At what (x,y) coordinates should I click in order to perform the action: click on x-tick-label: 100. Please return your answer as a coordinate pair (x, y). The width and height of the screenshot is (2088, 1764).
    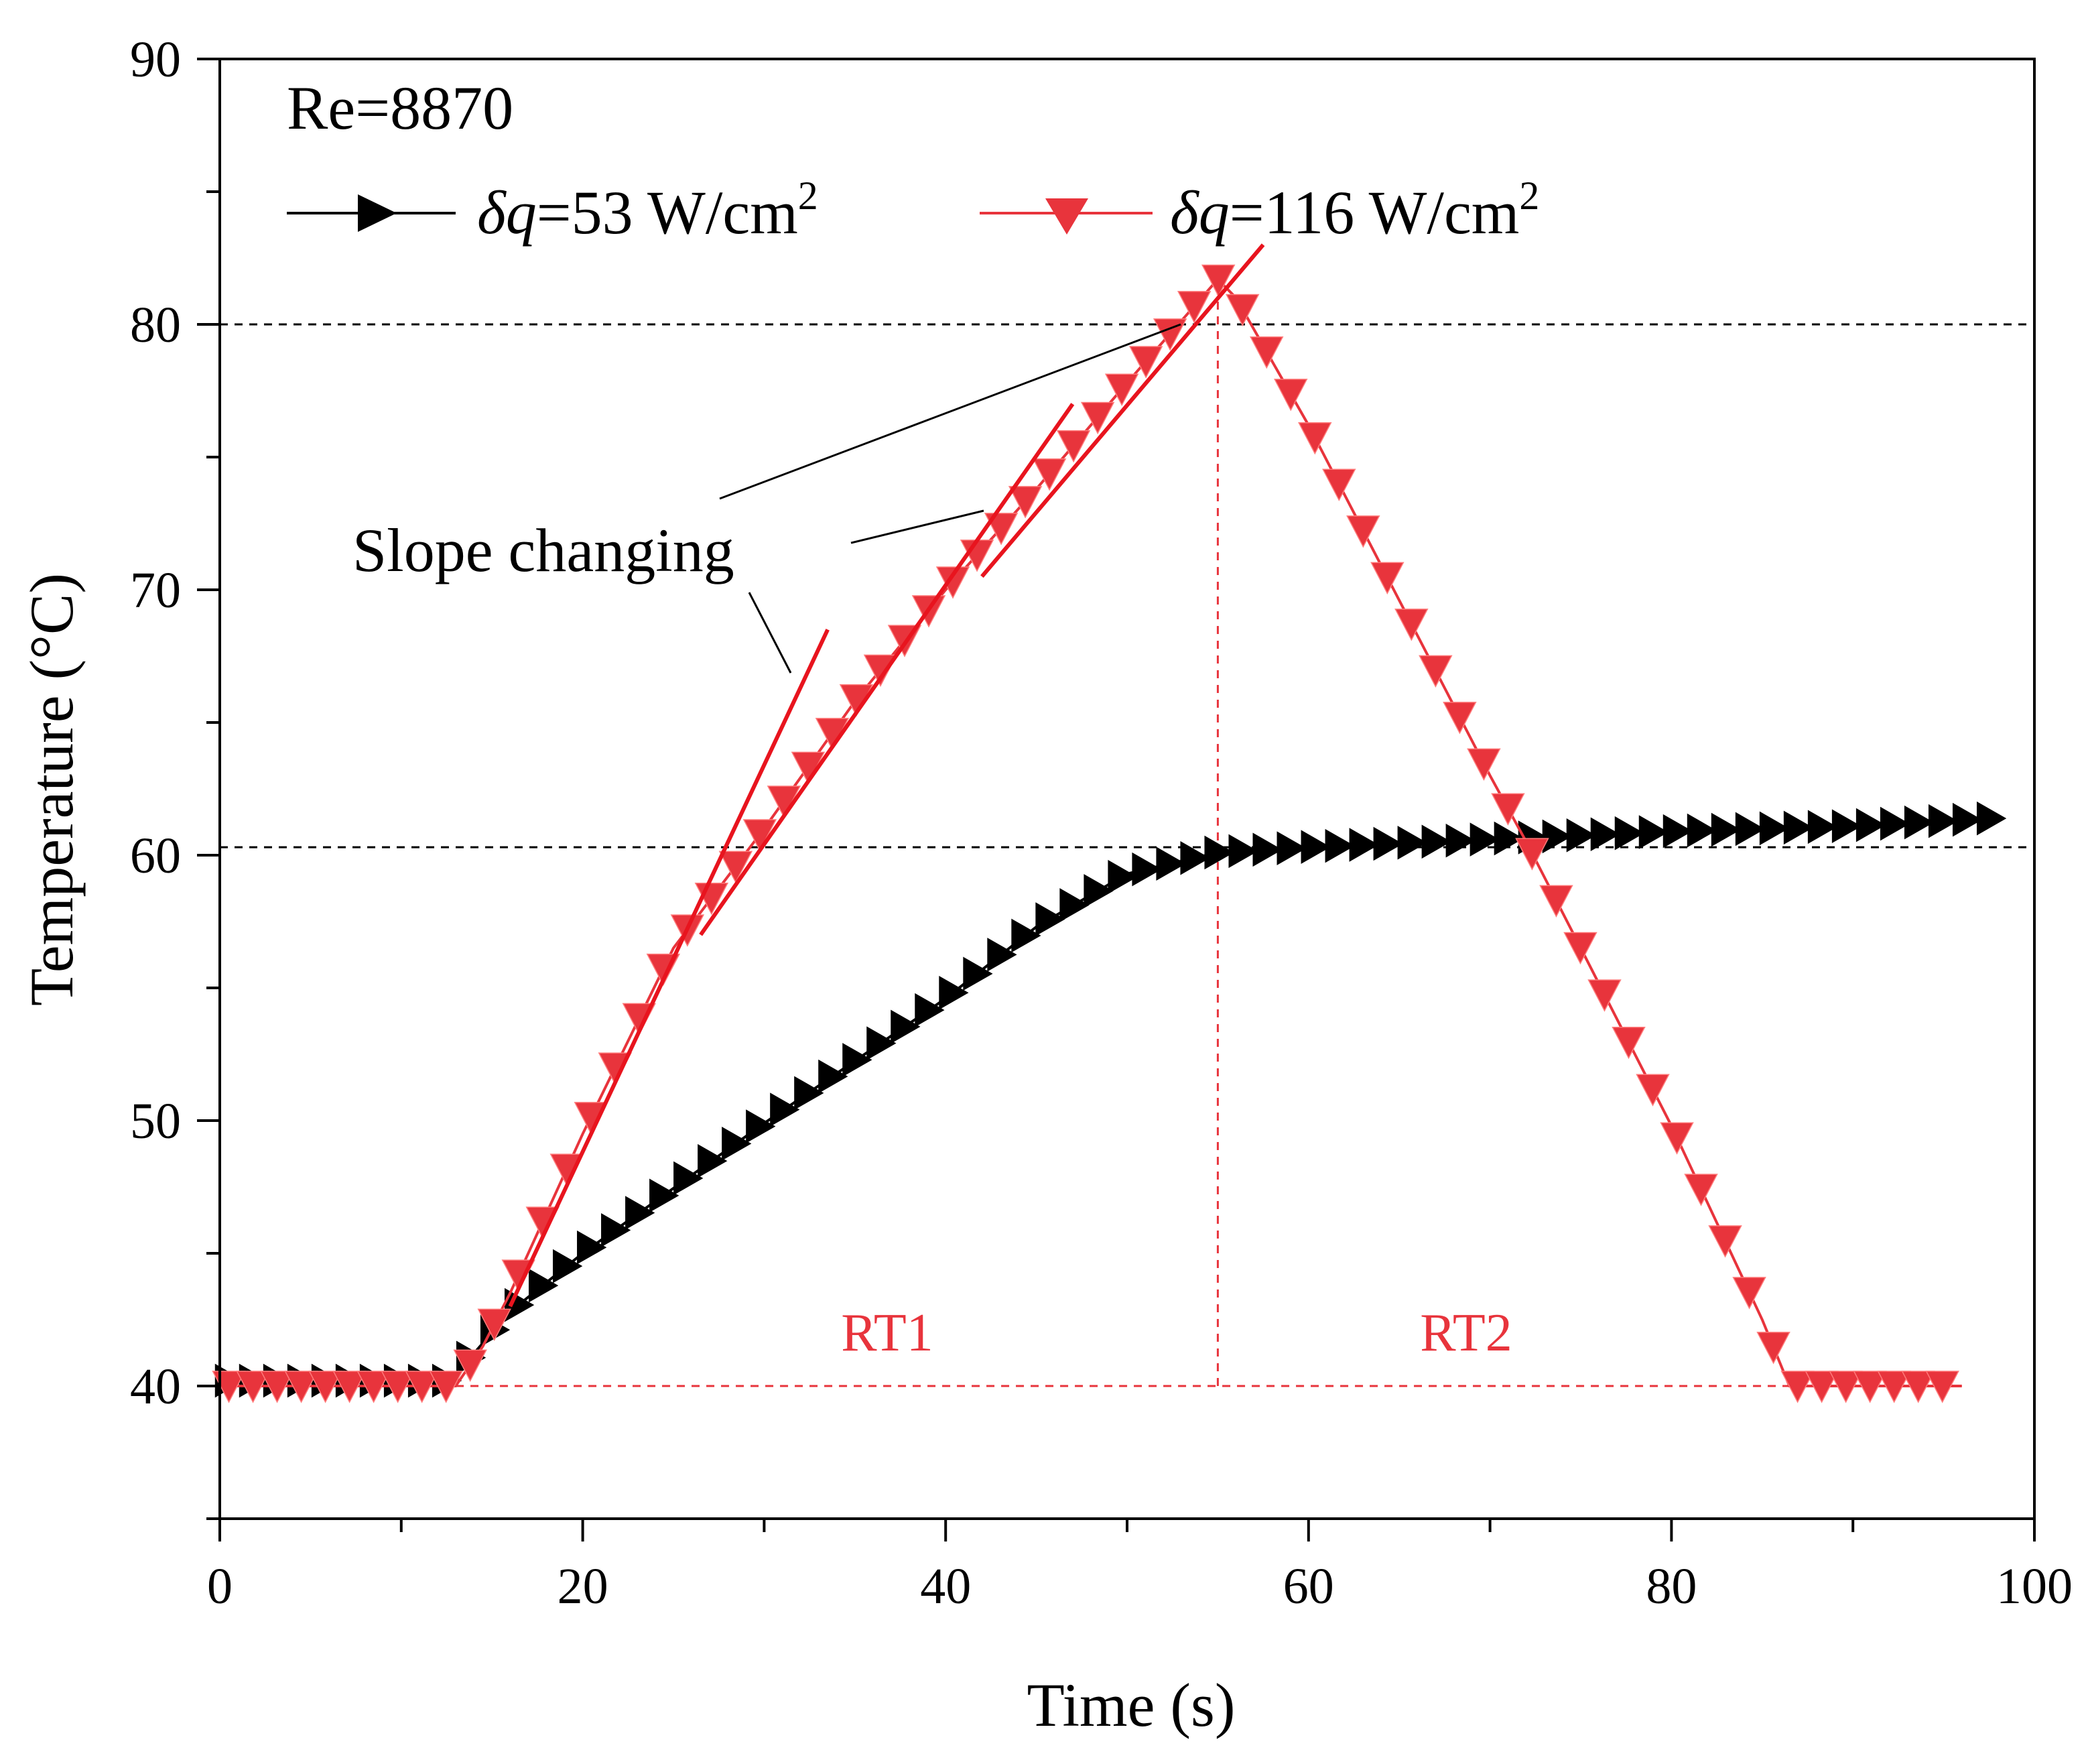
    Looking at the image, I should click on (2034, 1586).